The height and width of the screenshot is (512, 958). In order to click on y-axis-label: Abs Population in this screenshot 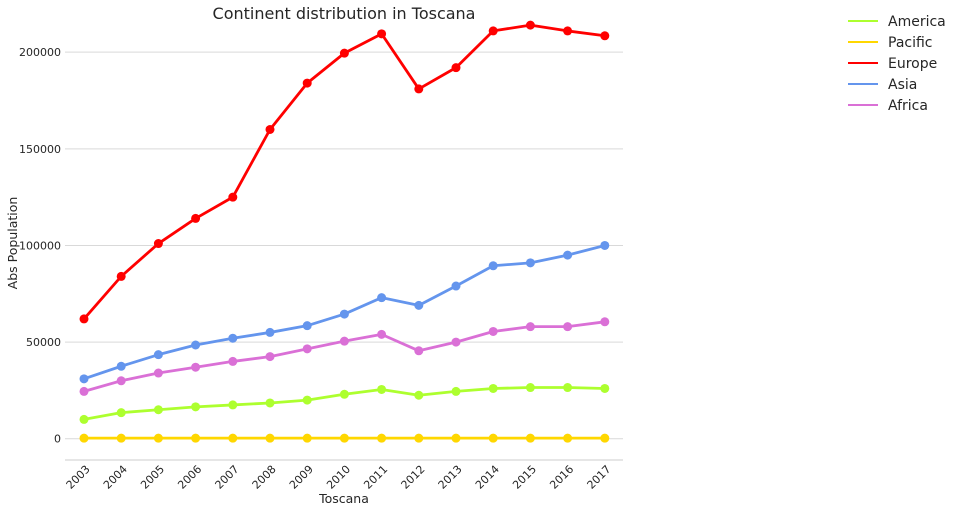, I will do `click(12, 243)`.